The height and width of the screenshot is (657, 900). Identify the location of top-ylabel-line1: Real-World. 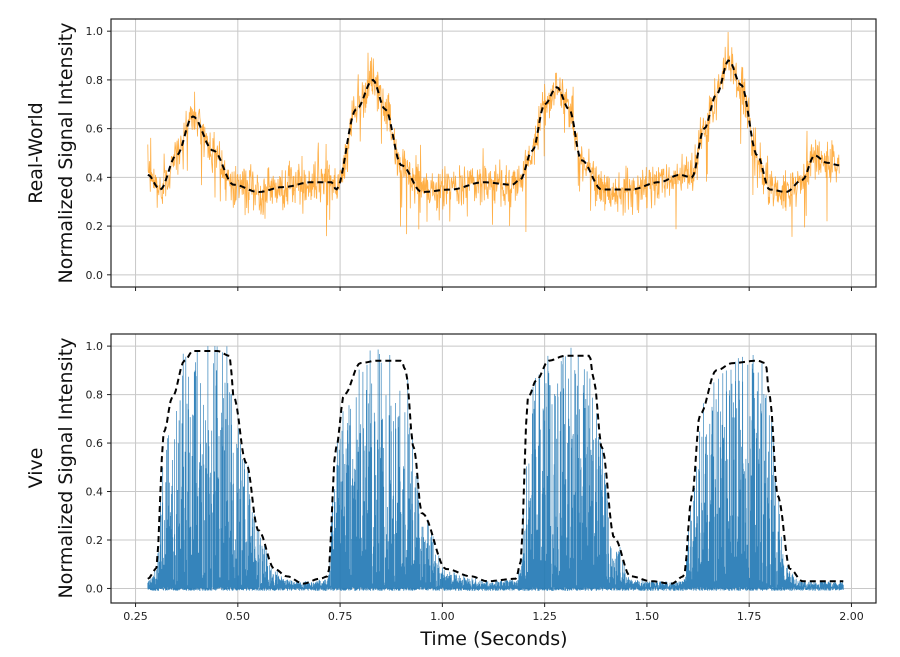
(36, 153).